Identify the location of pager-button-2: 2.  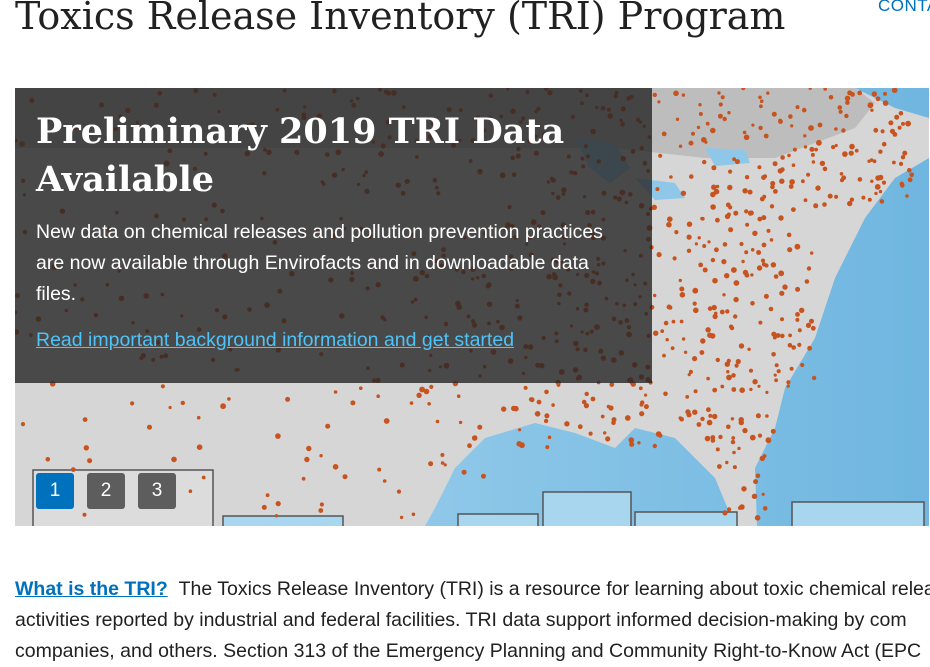
(106, 491).